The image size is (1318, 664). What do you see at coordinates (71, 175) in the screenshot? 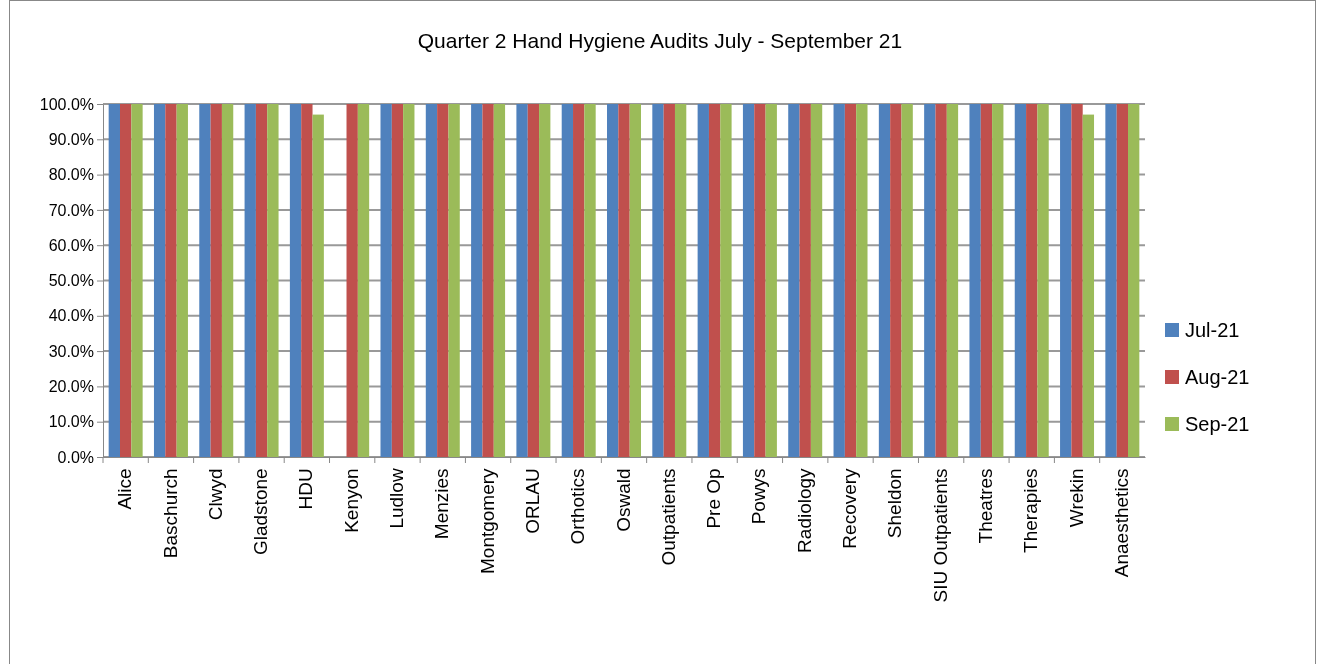
I see `y-tick-label: 80.0%` at bounding box center [71, 175].